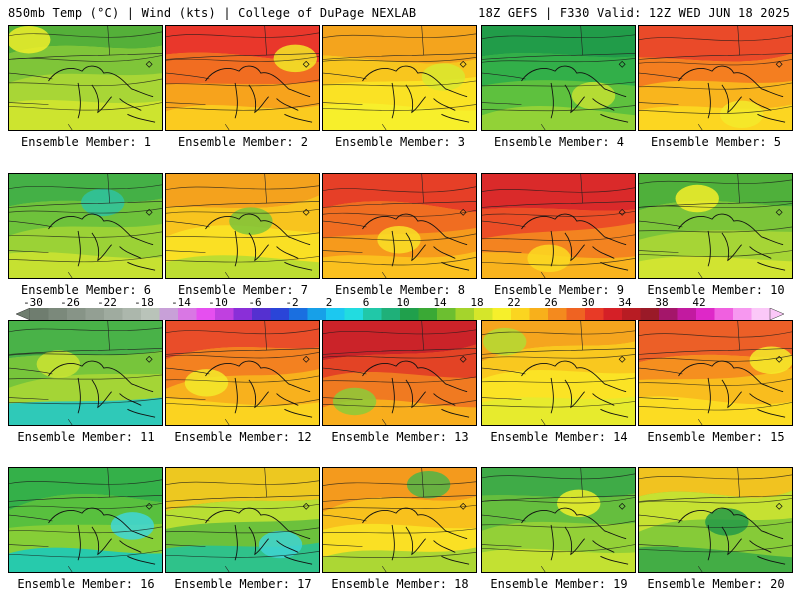 This screenshot has width=800, height=600. Describe the element at coordinates (699, 302) in the screenshot. I see `legend-tick-label: 42` at that location.